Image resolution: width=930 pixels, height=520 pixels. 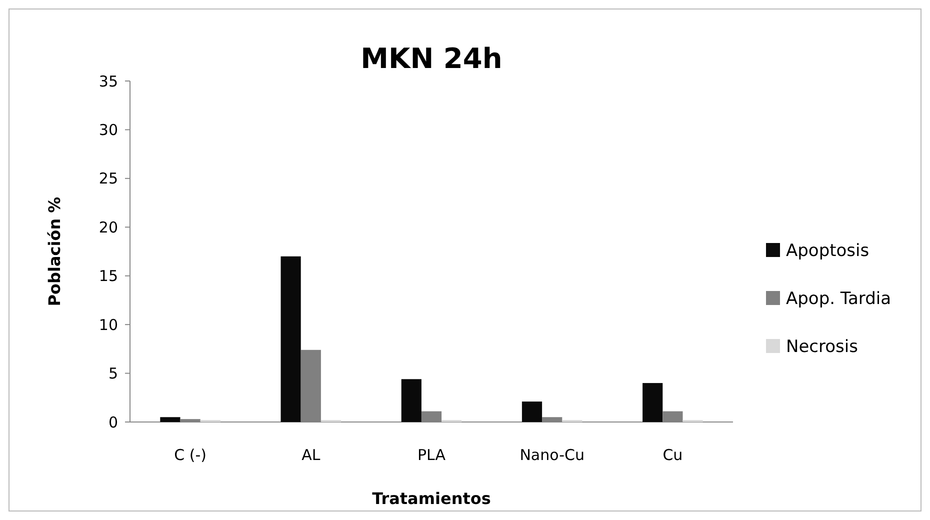 I want to click on x-tick-label: AL, so click(x=311, y=455).